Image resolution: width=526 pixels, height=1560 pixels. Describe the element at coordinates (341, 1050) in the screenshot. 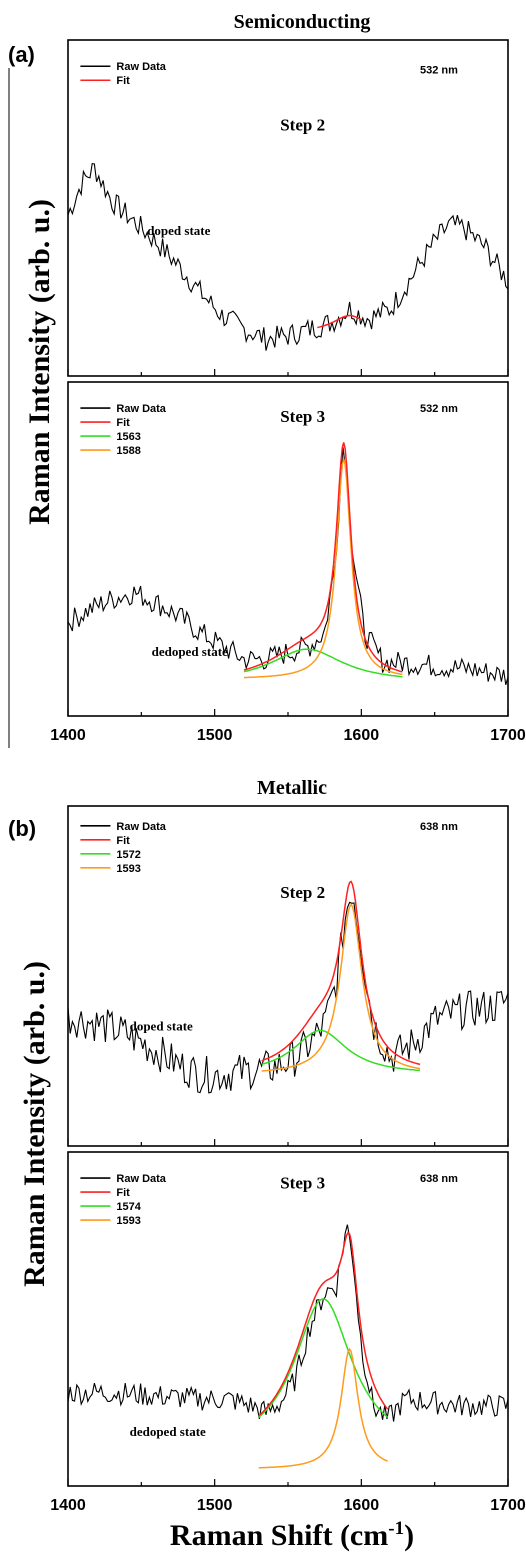

I see `component-1572-line` at that location.